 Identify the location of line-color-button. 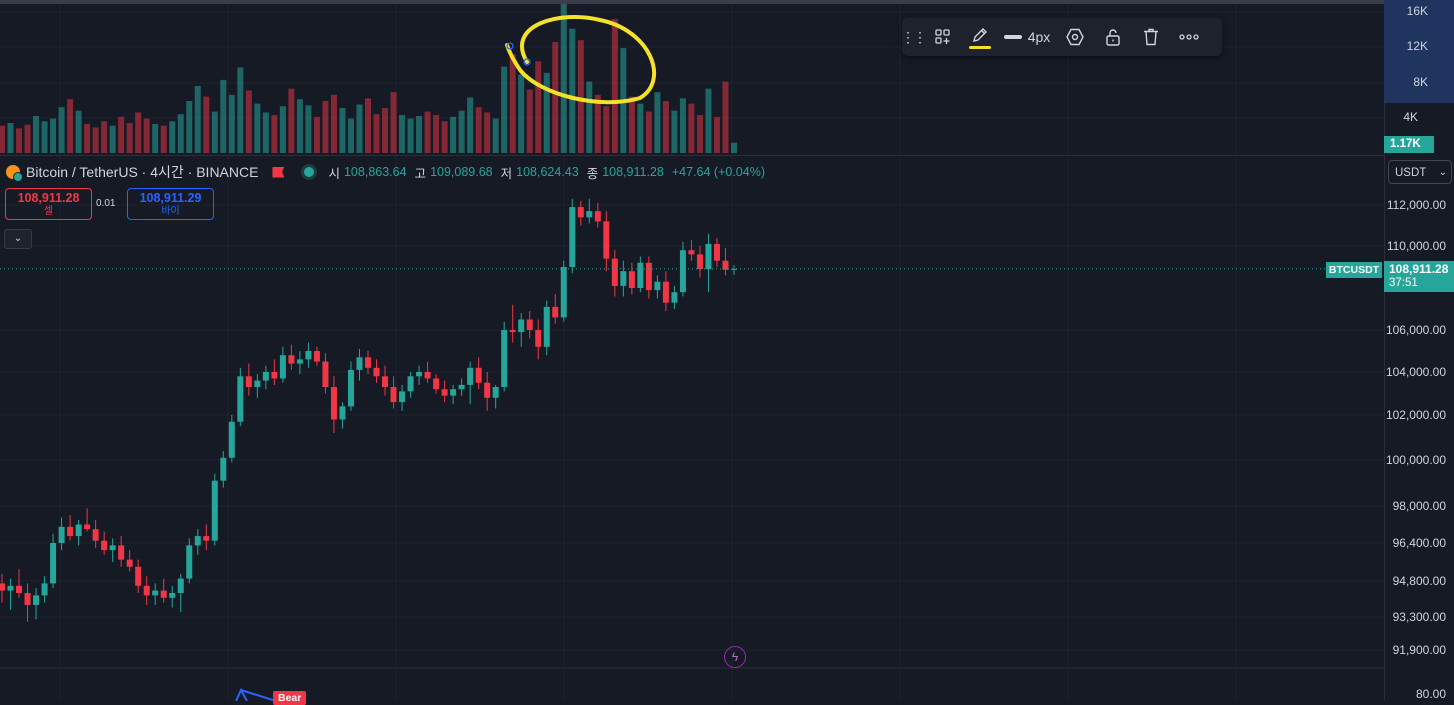
(980, 37).